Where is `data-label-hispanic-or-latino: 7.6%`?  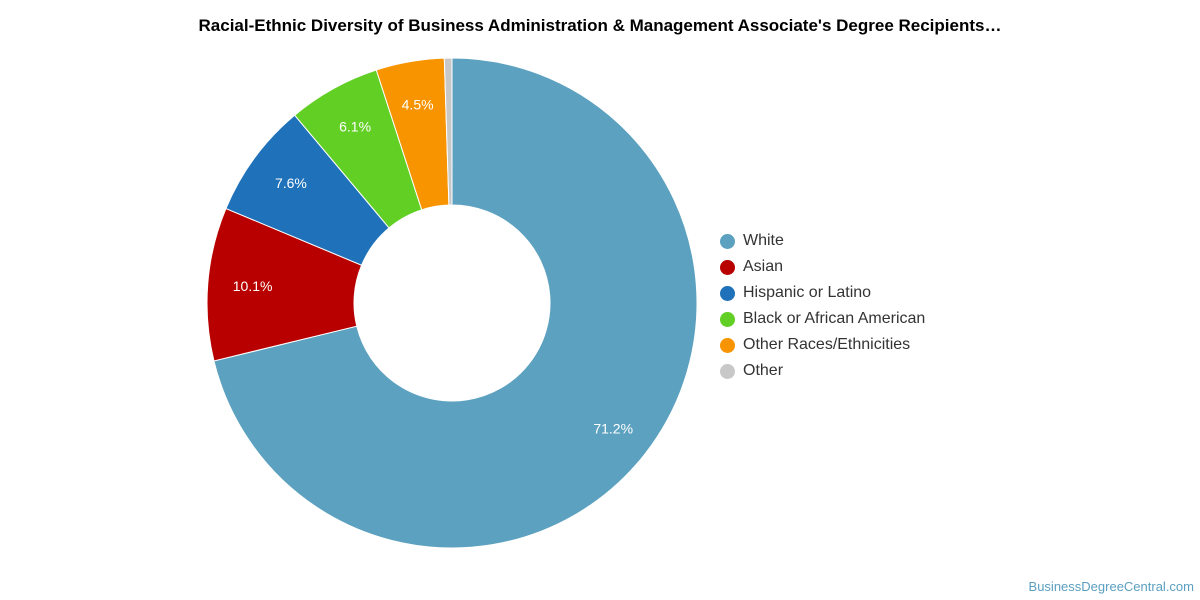
data-label-hispanic-or-latino: 7.6% is located at coordinates (291, 183).